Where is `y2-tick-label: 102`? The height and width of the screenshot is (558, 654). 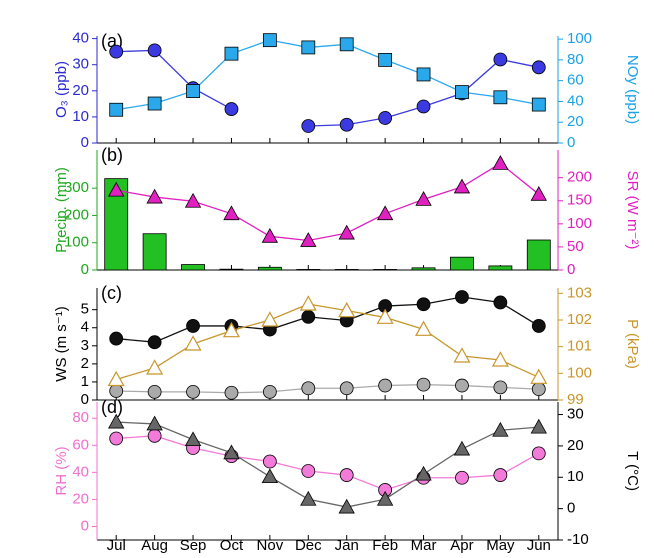
y2-tick-label: 102 is located at coordinates (579, 319).